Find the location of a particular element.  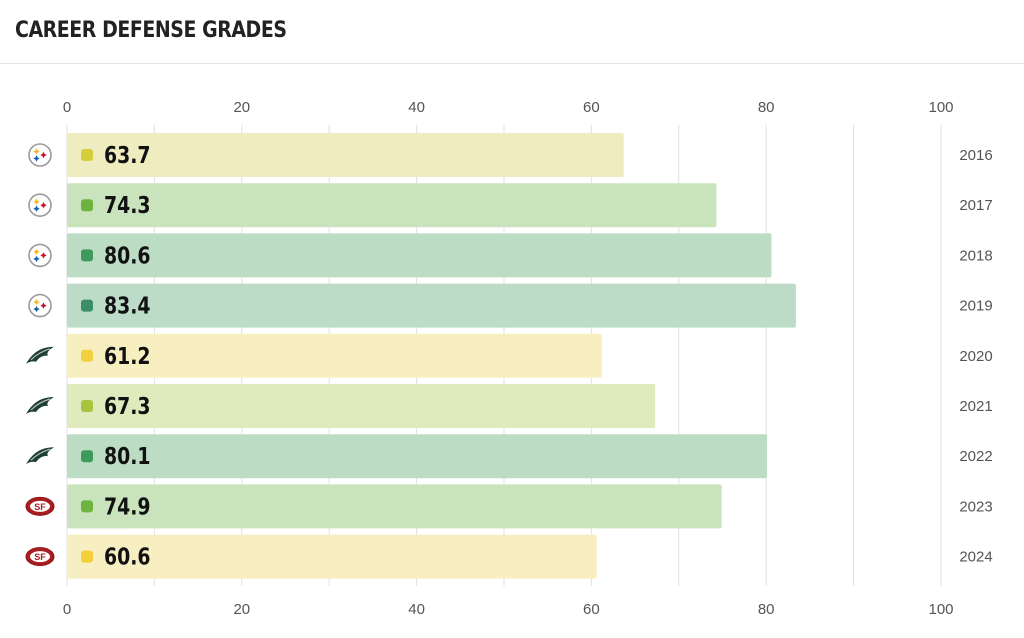

year-label: 2019 is located at coordinates (975, 306).